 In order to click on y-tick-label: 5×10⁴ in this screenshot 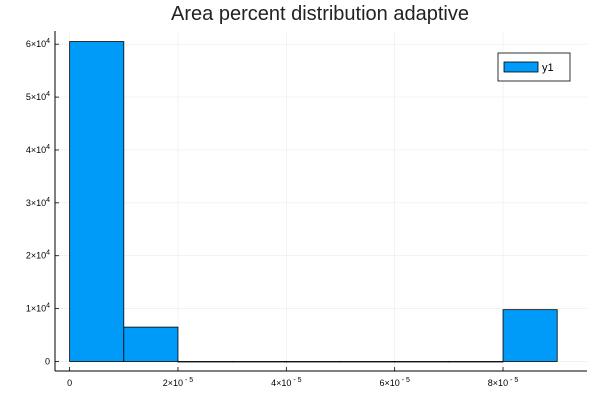, I will do `click(38, 96)`.